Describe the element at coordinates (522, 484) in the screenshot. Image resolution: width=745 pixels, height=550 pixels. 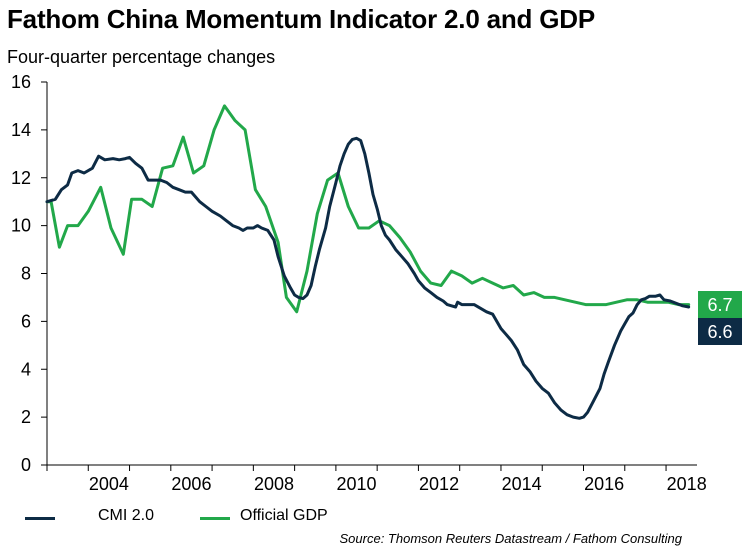
I see `x-tick-label: 2014` at that location.